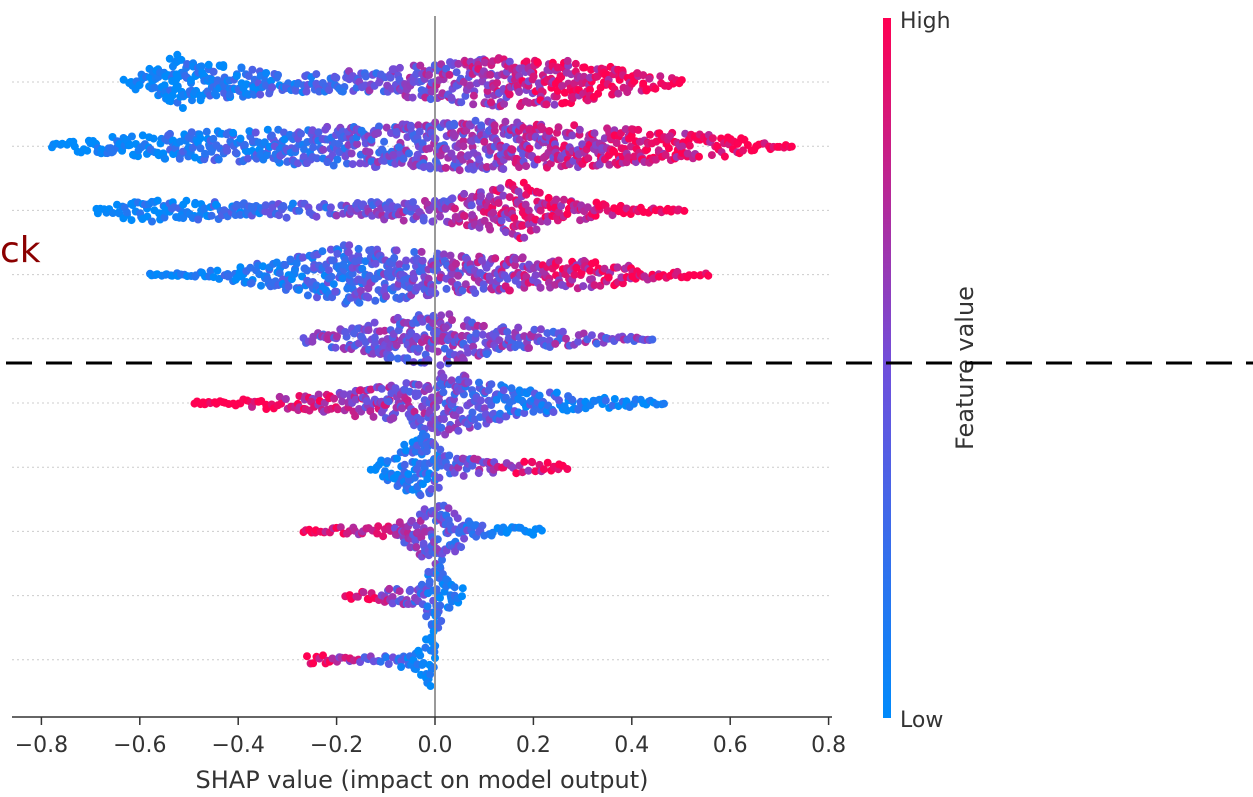 Image resolution: width=1253 pixels, height=797 pixels. I want to click on x-tick-label: 0.6, so click(730, 745).